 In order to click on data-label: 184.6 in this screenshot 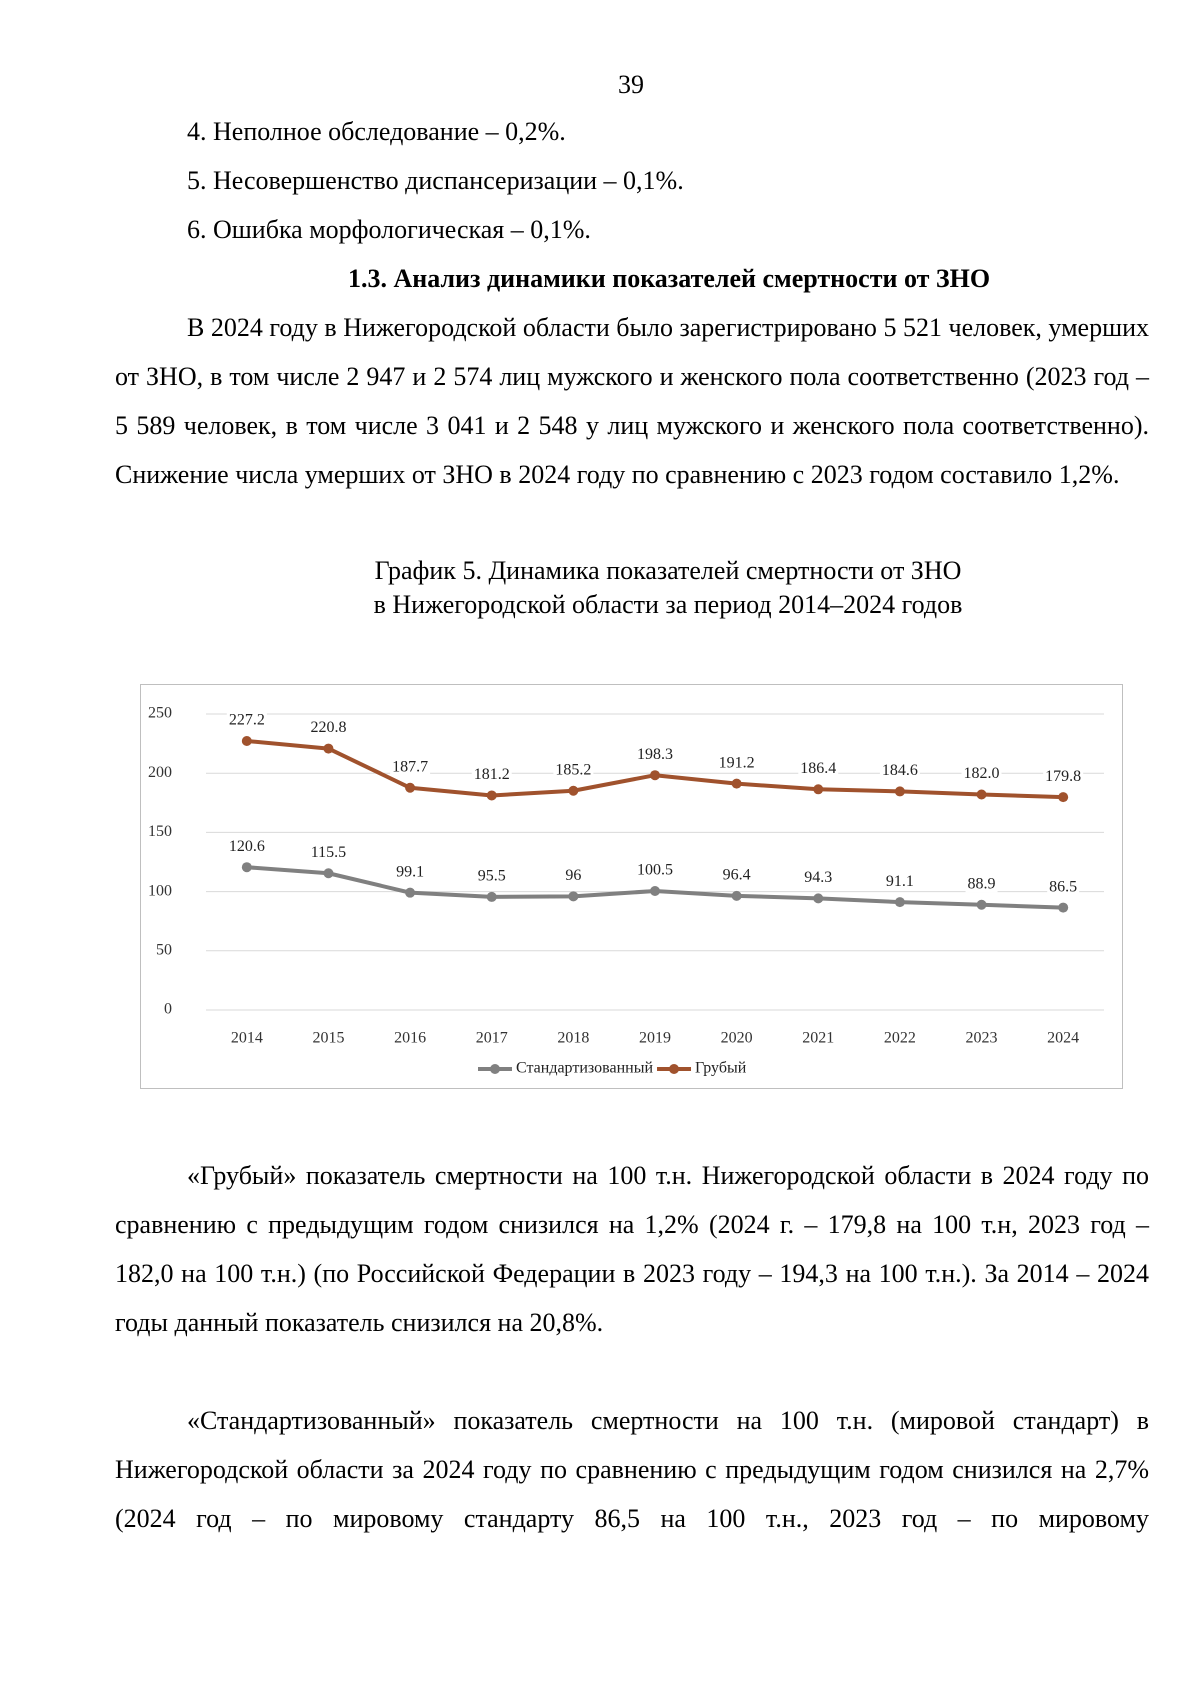, I will do `click(900, 770)`.